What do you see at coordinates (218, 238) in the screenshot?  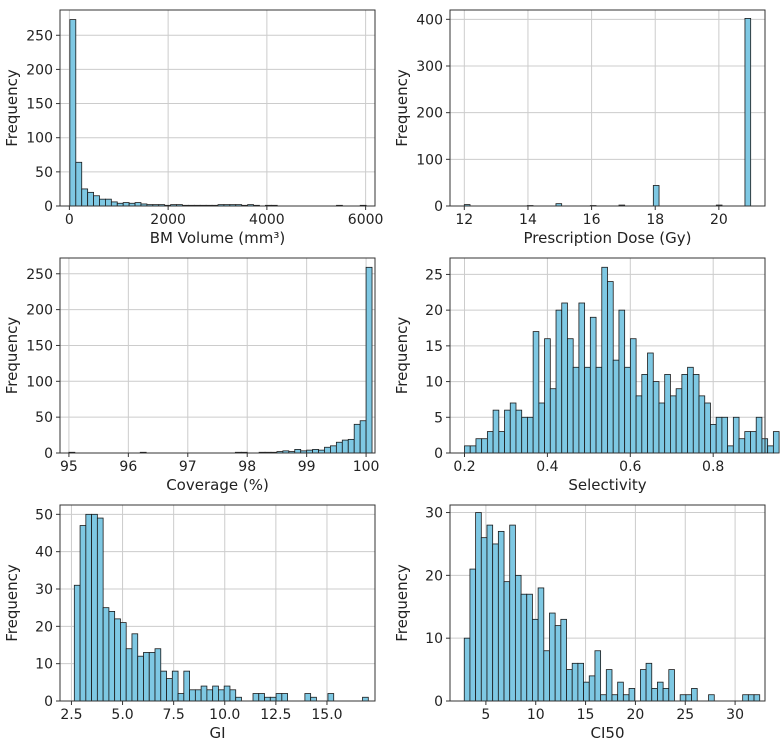 I see `x-axis-label: BM Volume (mm³)` at bounding box center [218, 238].